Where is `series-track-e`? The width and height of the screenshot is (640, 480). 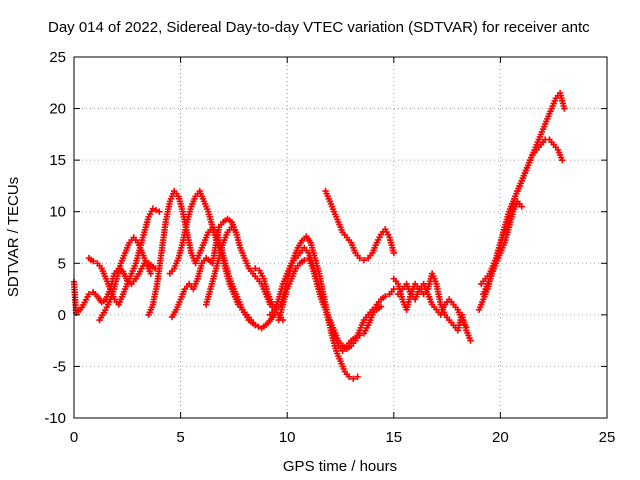 series-track-e is located at coordinates (212, 258).